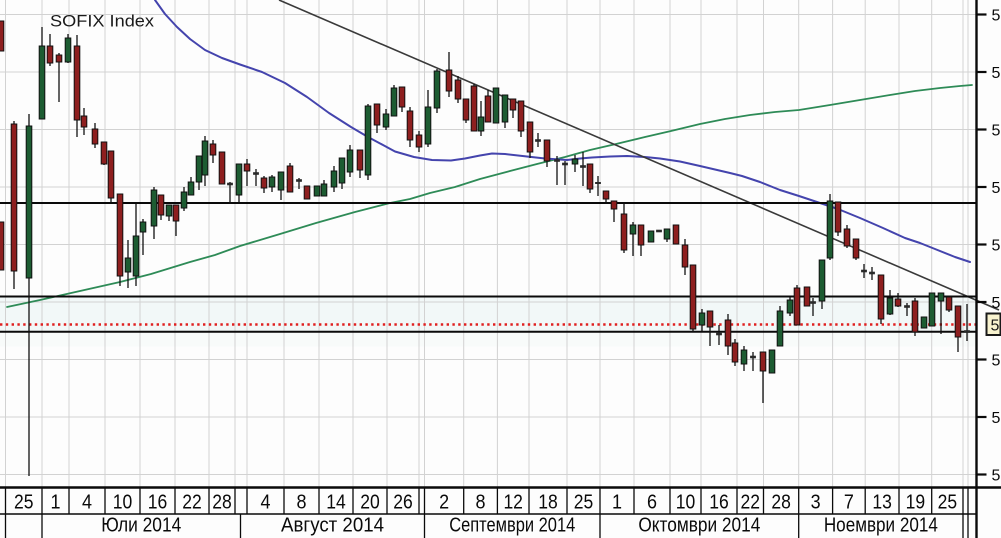 The height and width of the screenshot is (538, 1001). Describe the element at coordinates (816, 503) in the screenshot. I see `svg-text: 3` at that location.